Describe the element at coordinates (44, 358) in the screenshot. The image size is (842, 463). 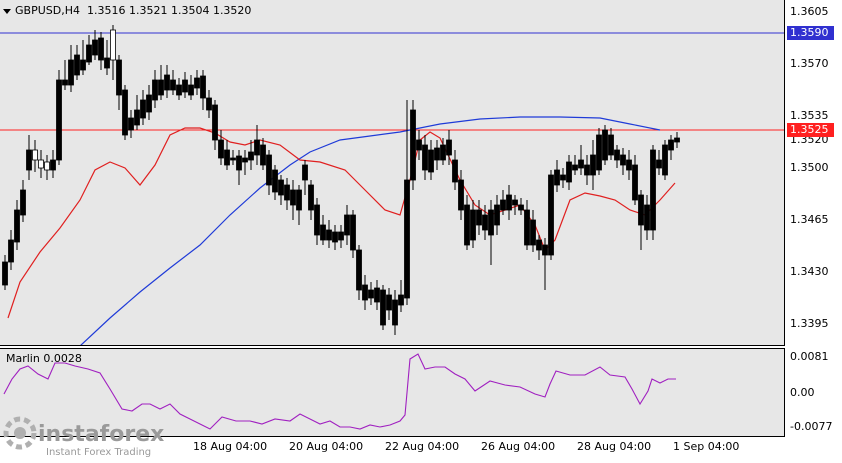
I see `oscillator-label: Marlin 0.0028` at that location.